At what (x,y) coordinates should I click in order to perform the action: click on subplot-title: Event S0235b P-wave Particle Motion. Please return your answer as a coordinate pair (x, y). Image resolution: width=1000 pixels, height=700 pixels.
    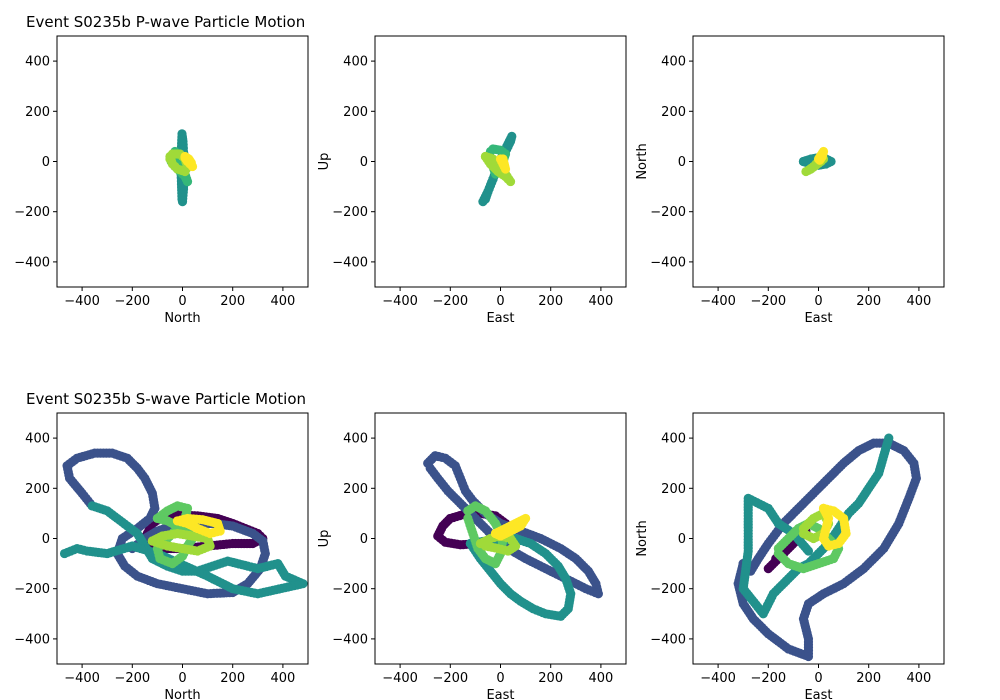
    Looking at the image, I should click on (165, 22).